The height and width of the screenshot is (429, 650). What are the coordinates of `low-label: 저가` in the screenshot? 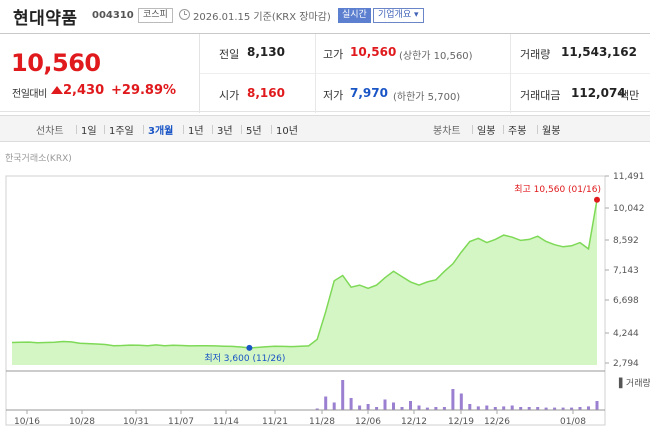 It's located at (333, 95).